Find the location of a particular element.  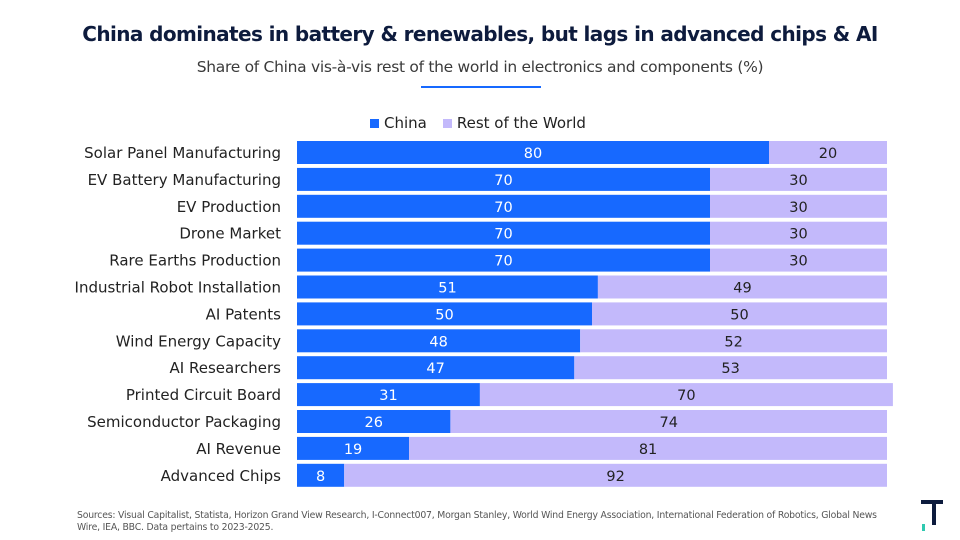

category-label-industrial-robot-installation: Industrial Robot Installation is located at coordinates (178, 288).